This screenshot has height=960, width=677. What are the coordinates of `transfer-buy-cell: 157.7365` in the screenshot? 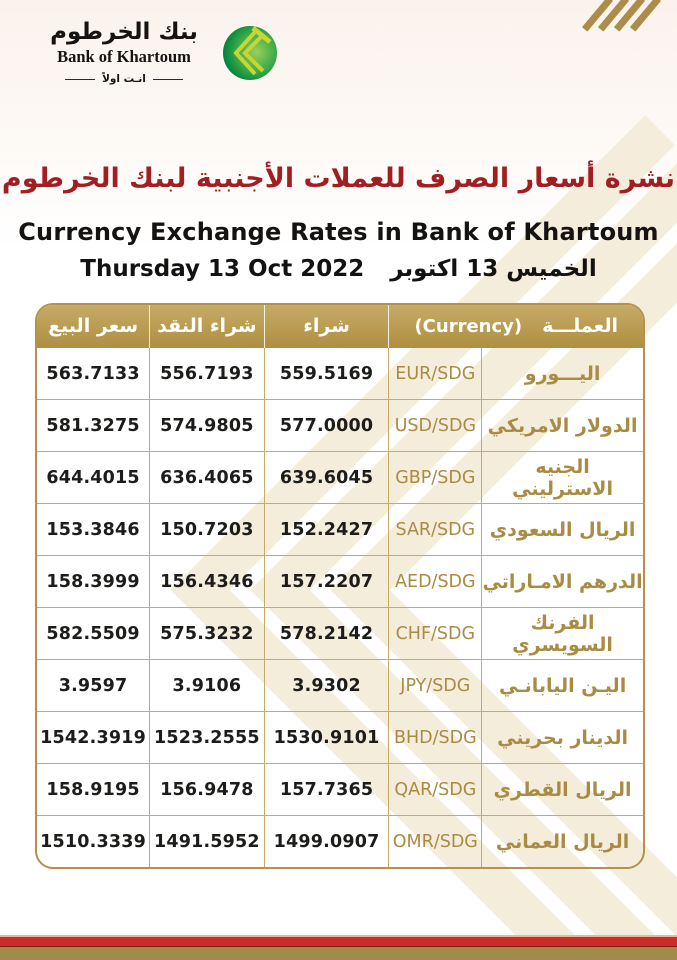 It's located at (326, 789).